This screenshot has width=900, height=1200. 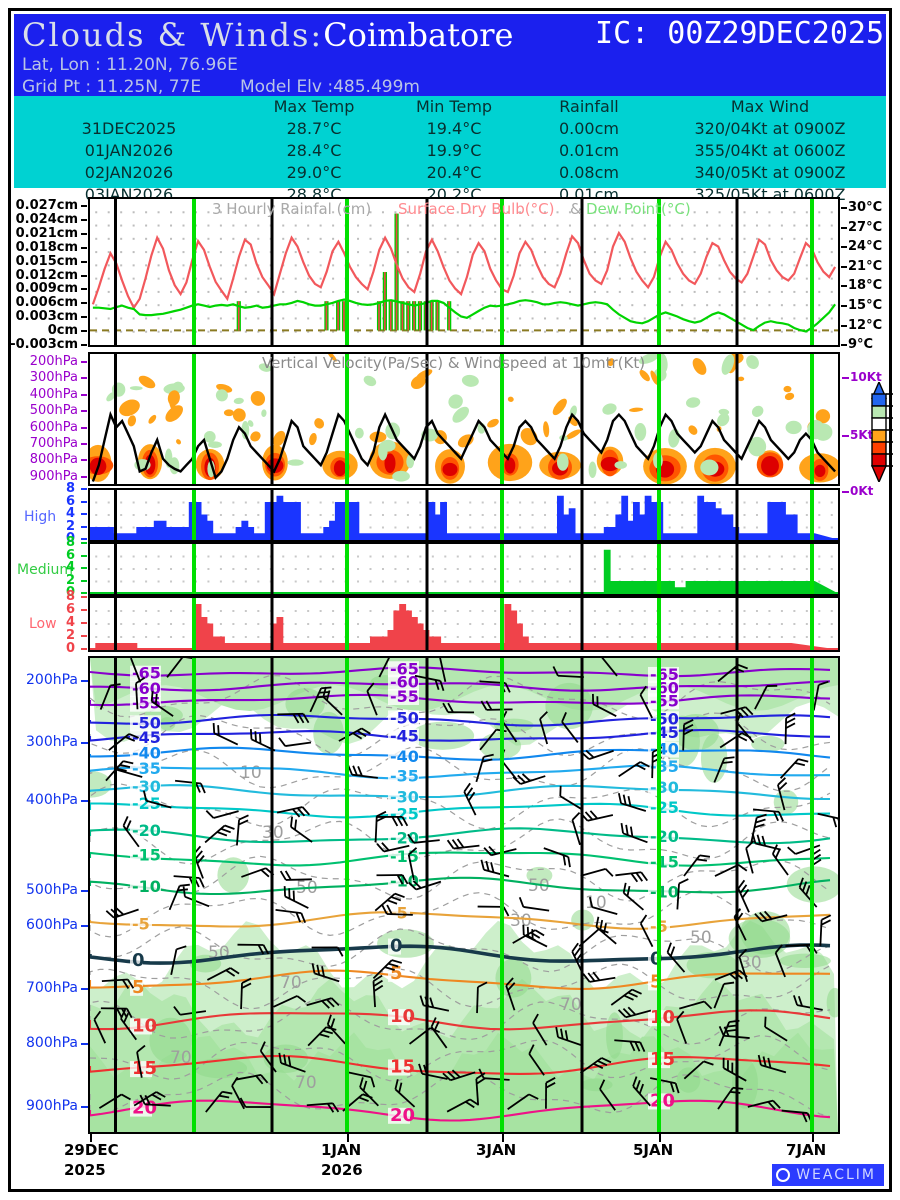 What do you see at coordinates (138, 987) in the screenshot?
I see `svg-text: 5` at bounding box center [138, 987].